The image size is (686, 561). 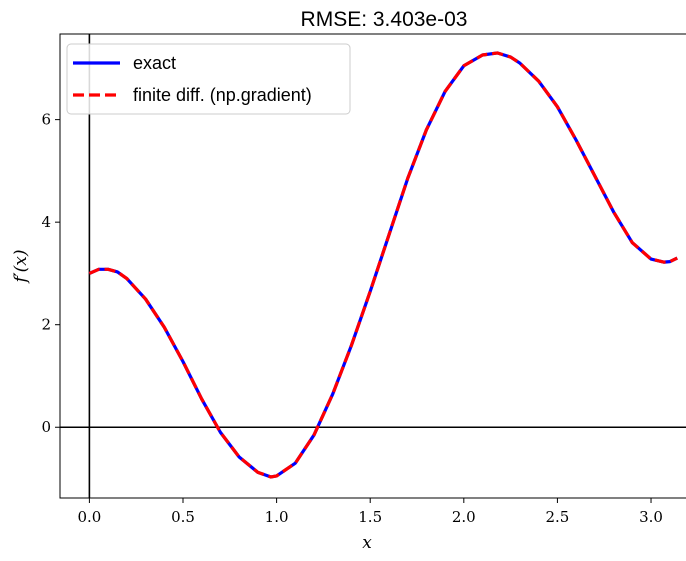 I want to click on x-tick-label: 3.0, so click(x=651, y=517).